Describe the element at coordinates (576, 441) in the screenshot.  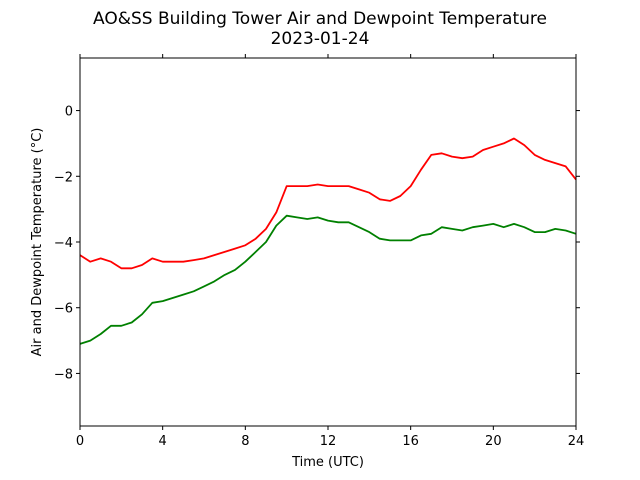
I see `x-tick-label: 24` at that location.